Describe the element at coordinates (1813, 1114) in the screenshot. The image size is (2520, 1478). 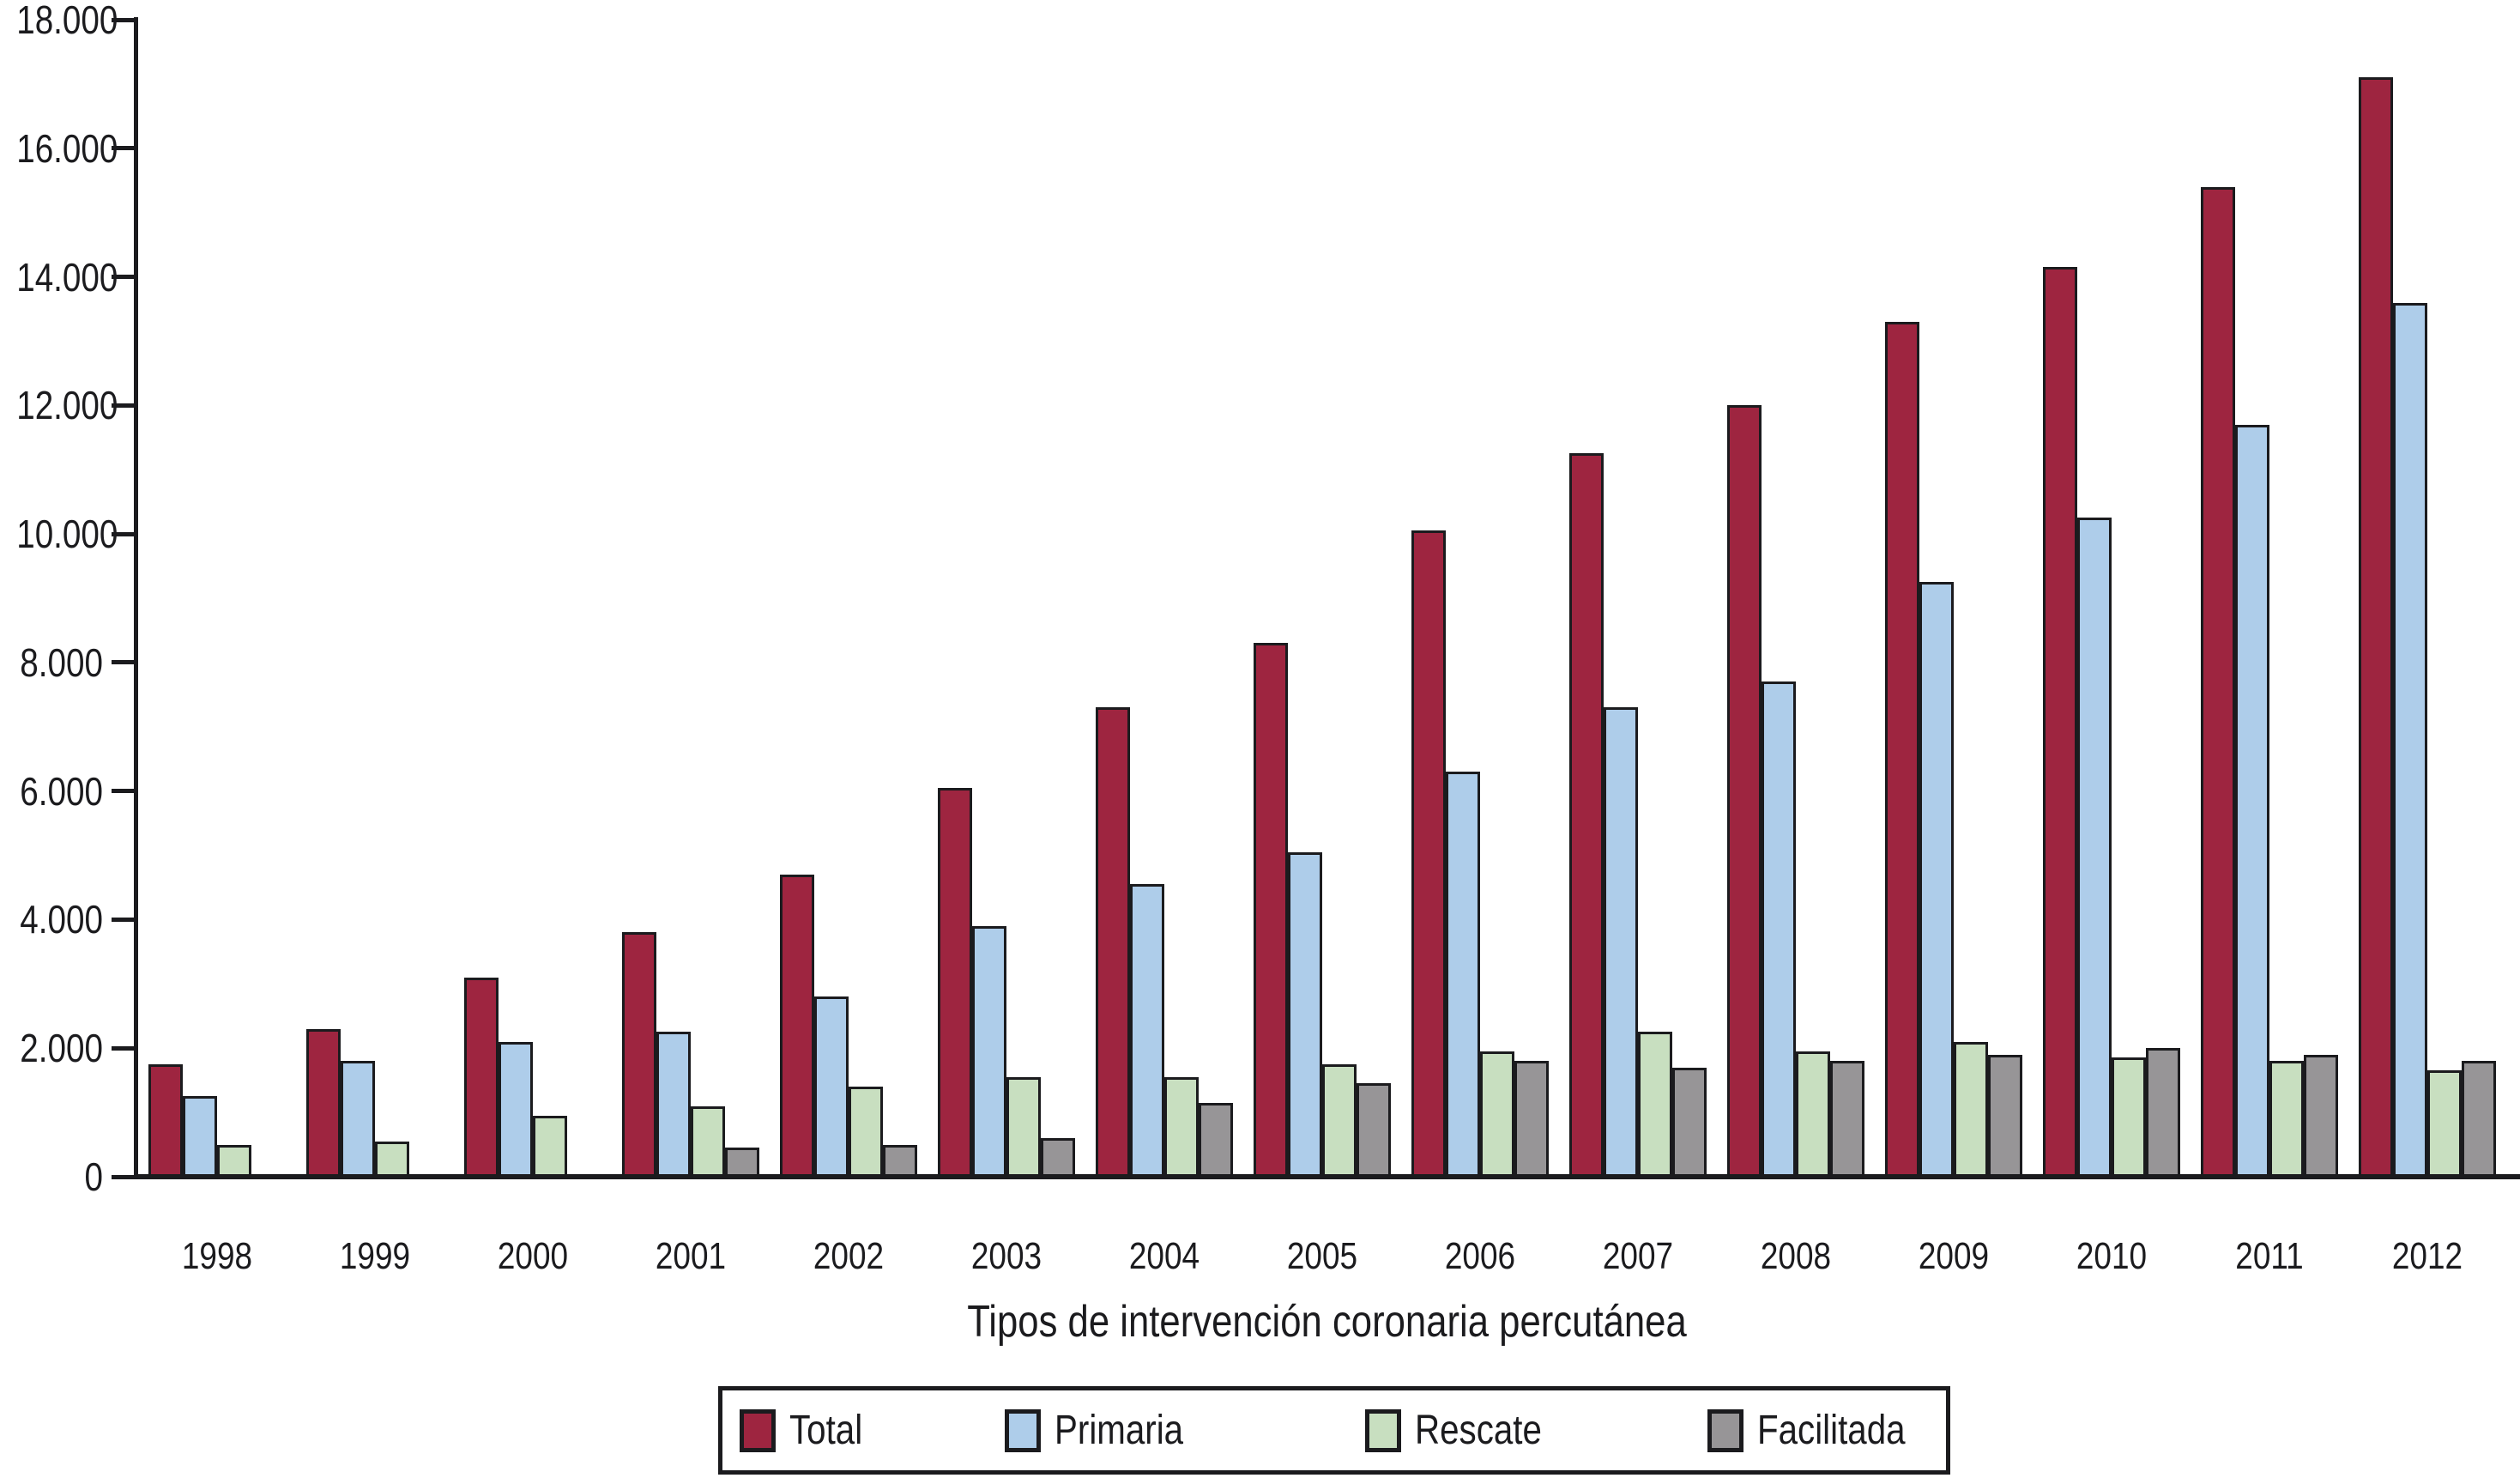
I see `bar-2008-rescate` at that location.